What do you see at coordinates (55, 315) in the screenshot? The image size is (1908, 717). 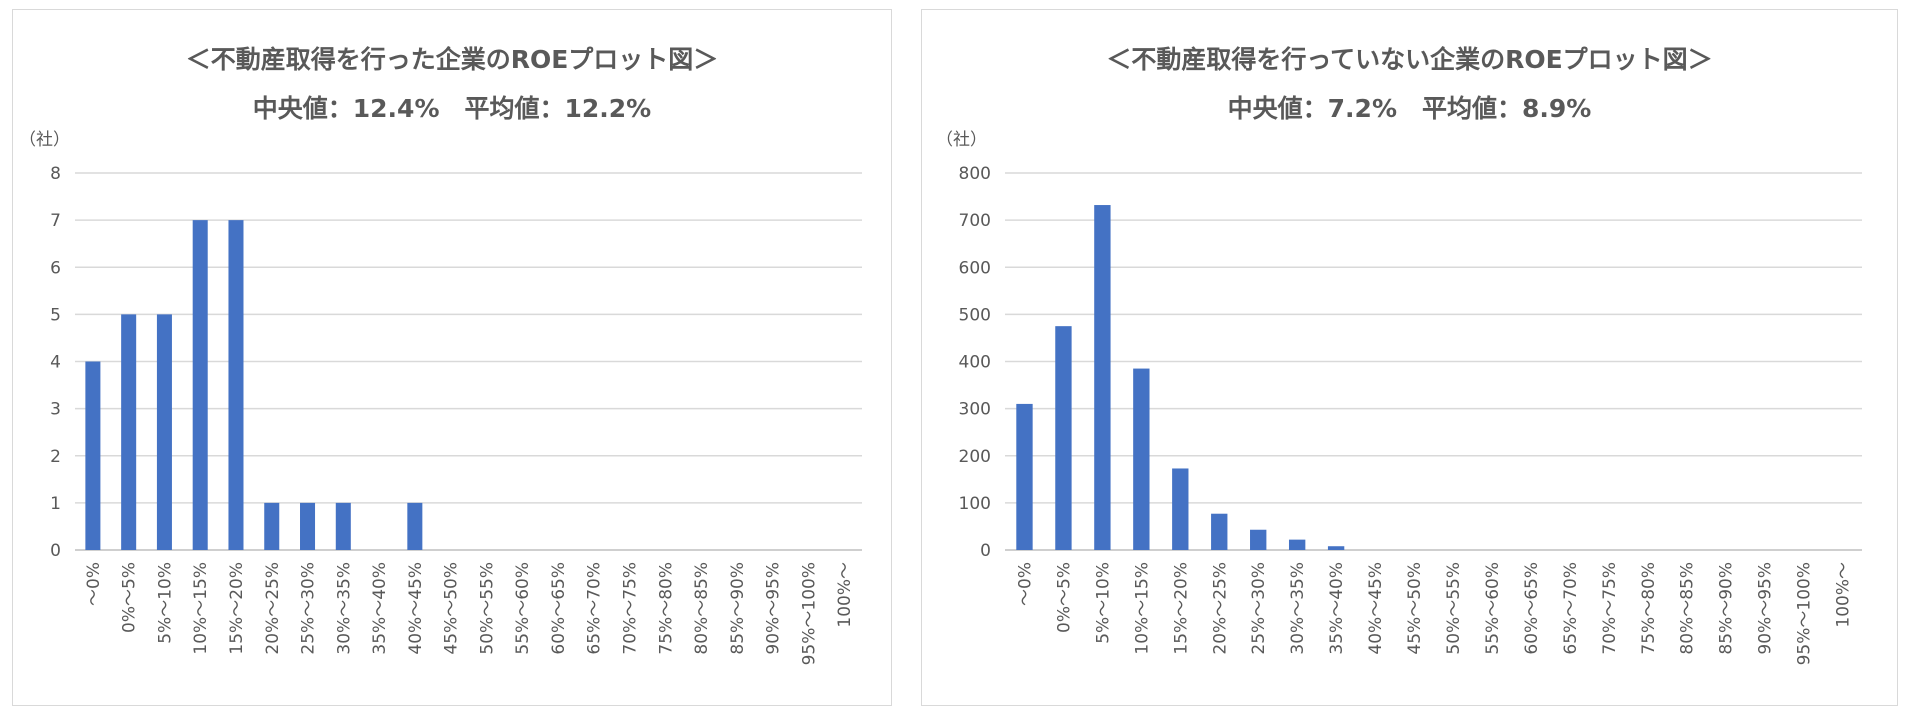 I see `y-tick-label: 5` at bounding box center [55, 315].